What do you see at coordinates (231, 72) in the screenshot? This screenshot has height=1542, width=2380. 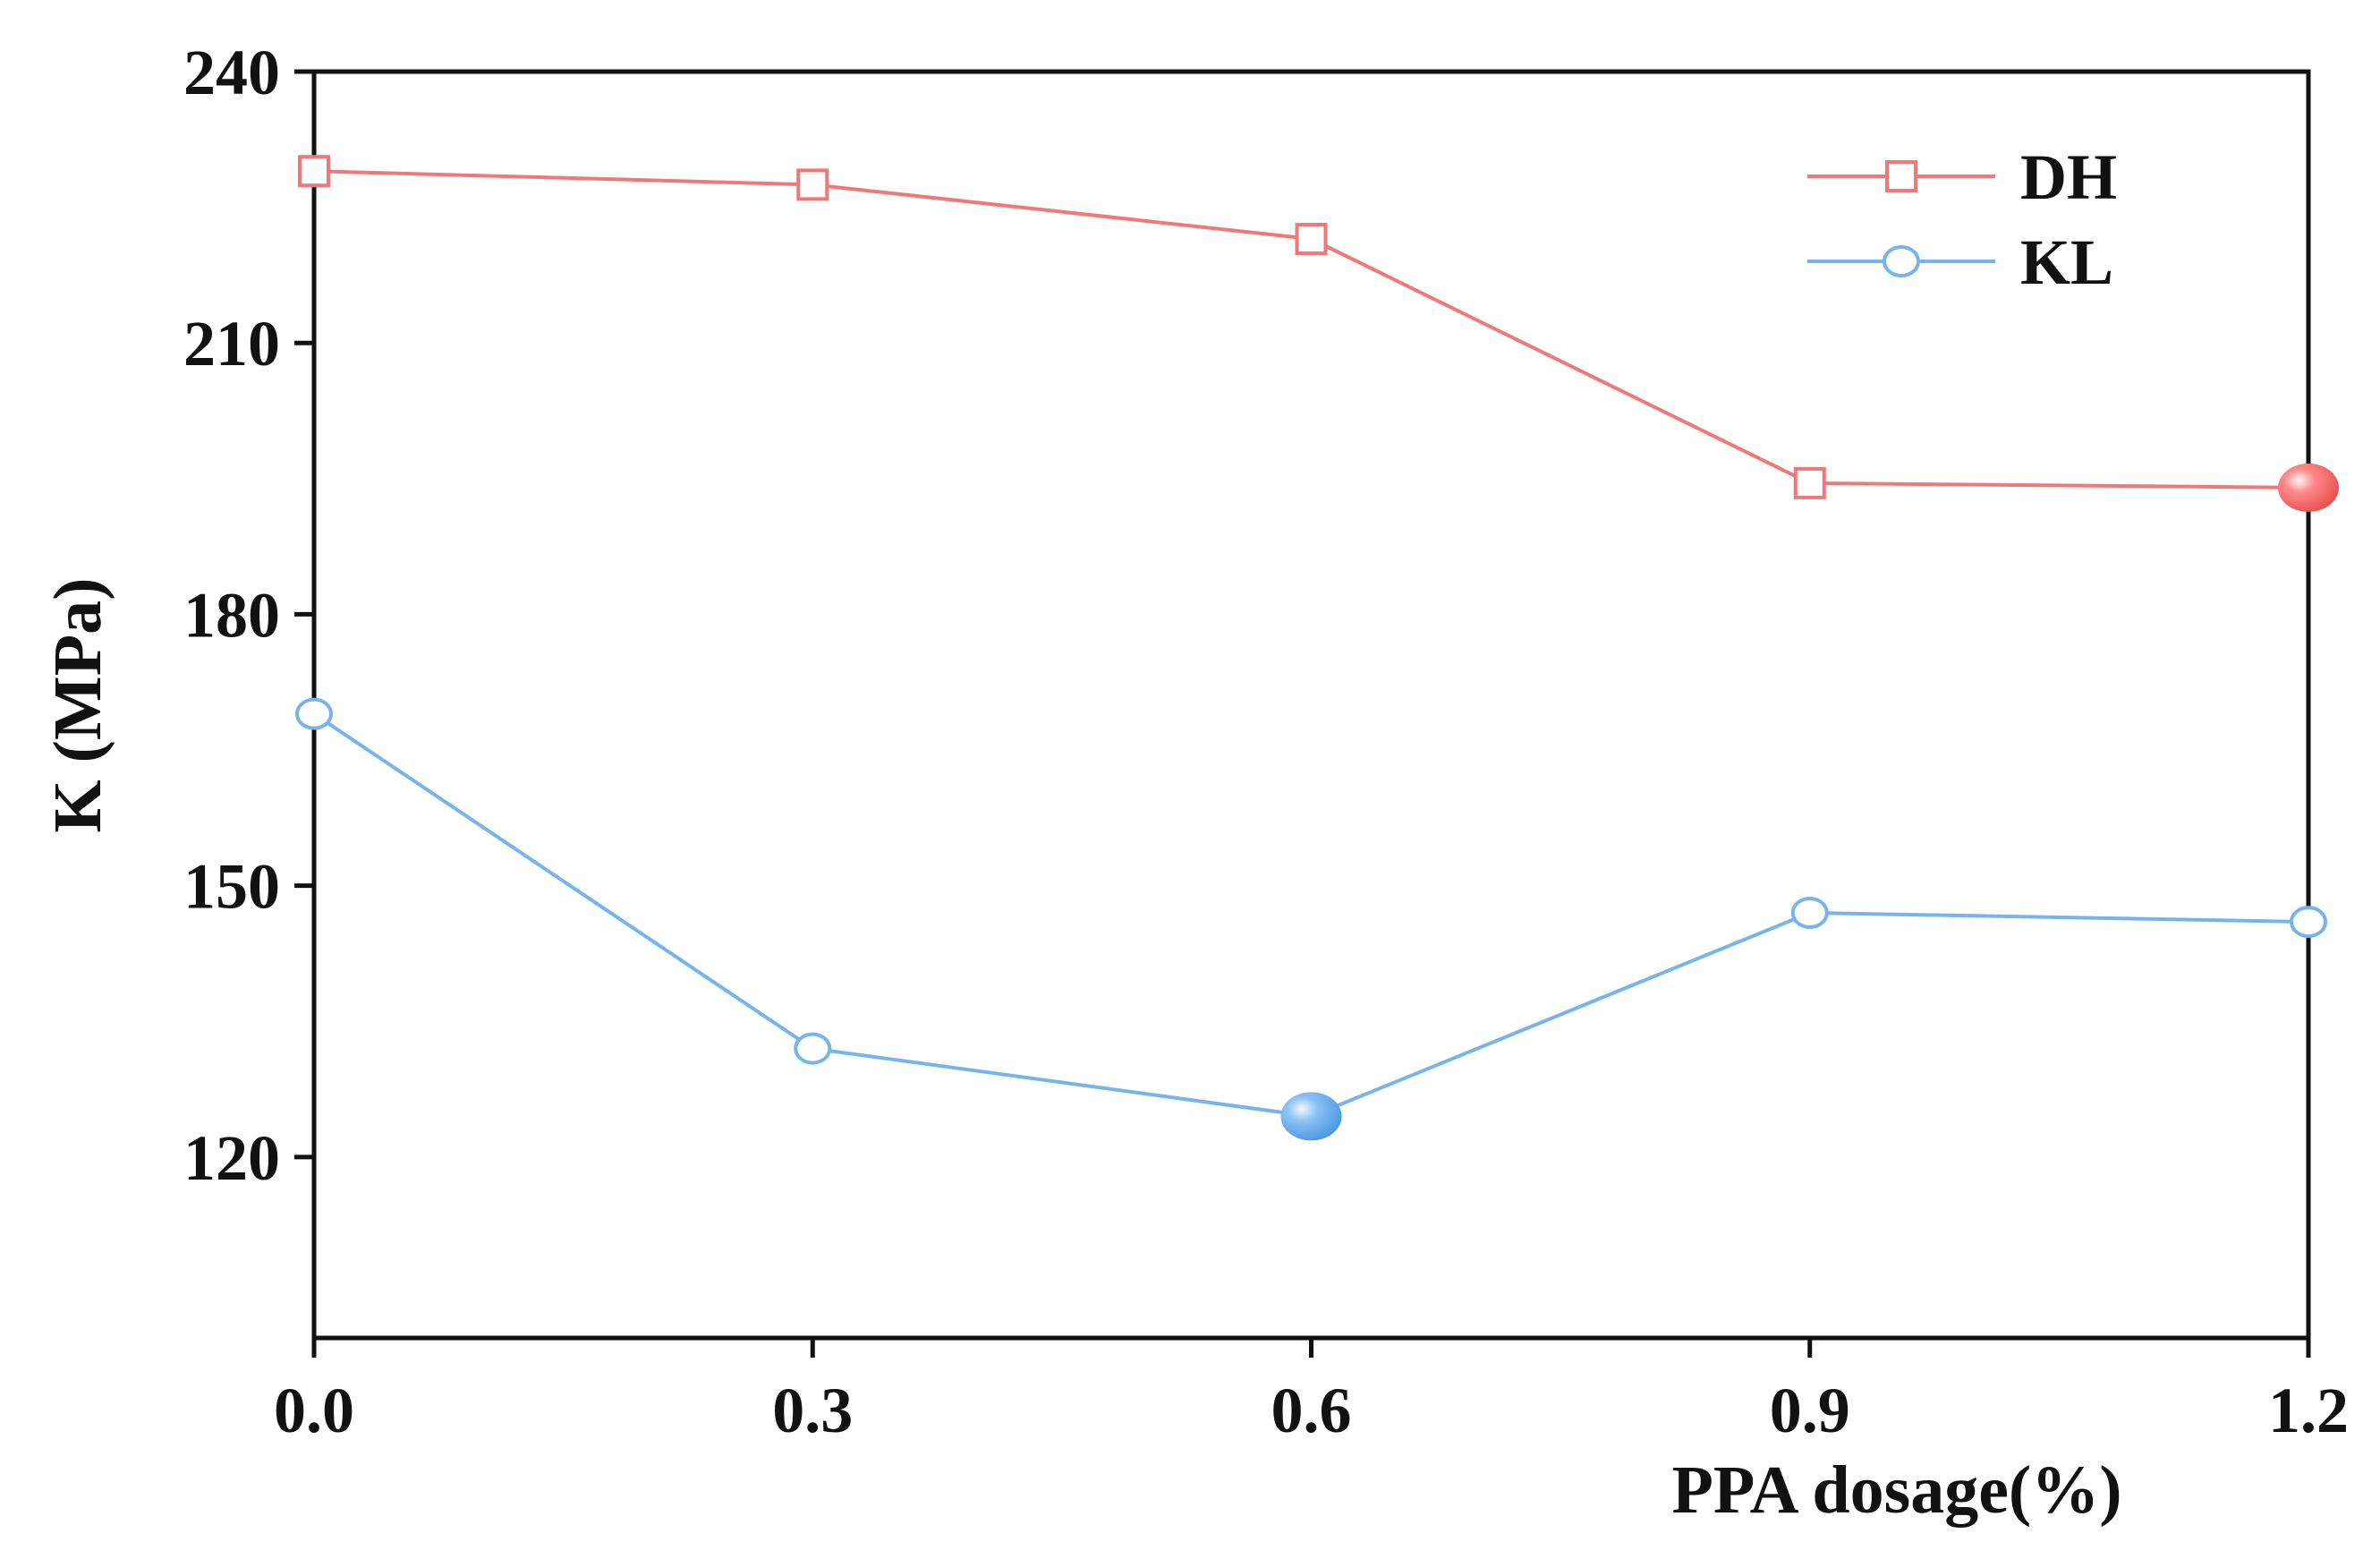 I see `y-tick-label-240: 240` at bounding box center [231, 72].